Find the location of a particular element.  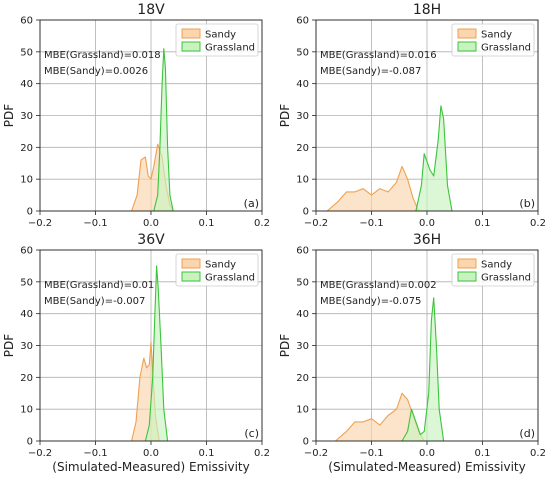

mbe-annotation: MBE(Grassland)=0.002 is located at coordinates (378, 285).